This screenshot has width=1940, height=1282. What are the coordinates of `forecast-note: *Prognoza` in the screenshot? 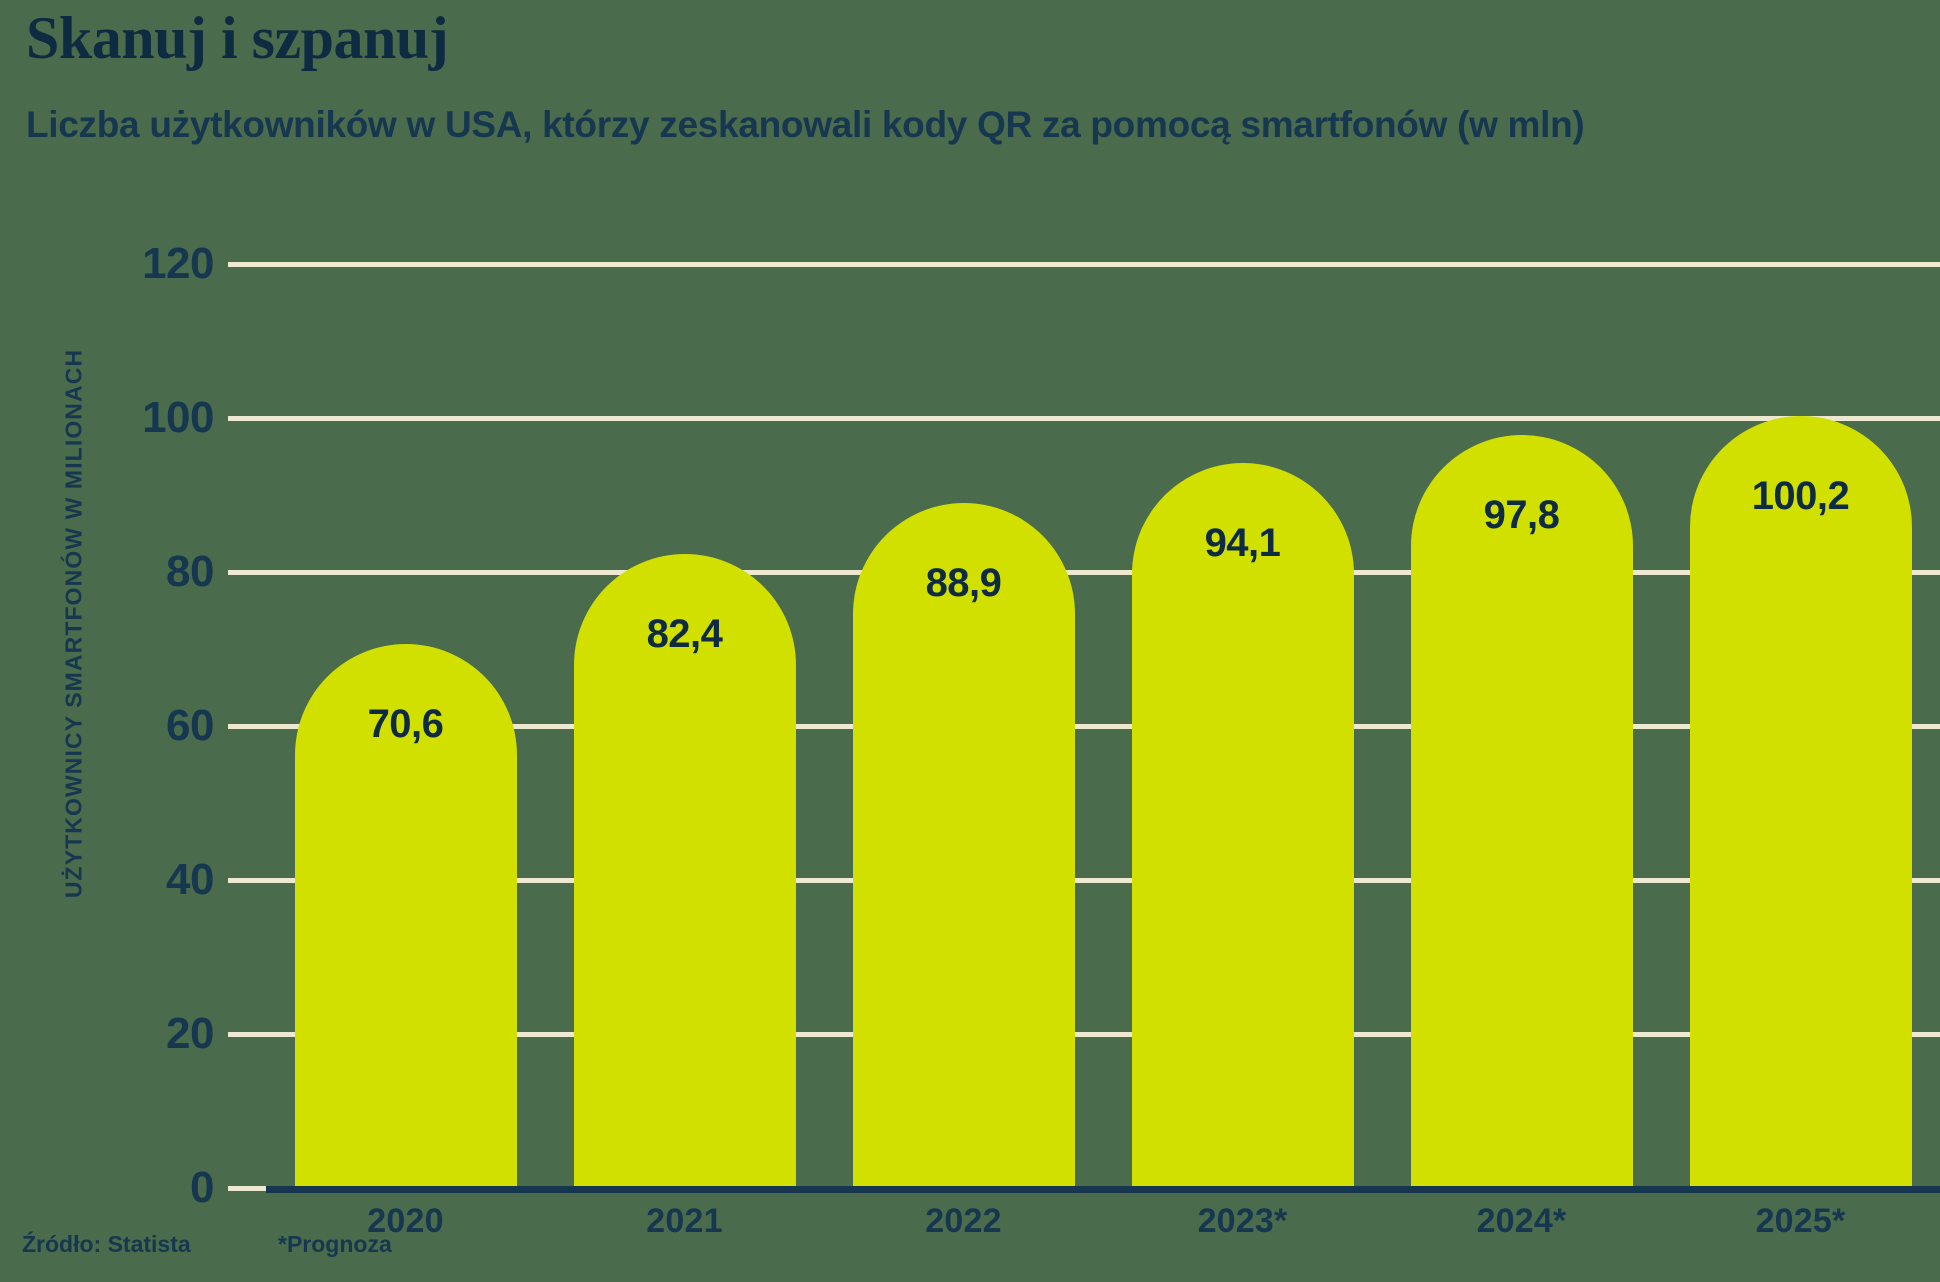 It's located at (335, 1244).